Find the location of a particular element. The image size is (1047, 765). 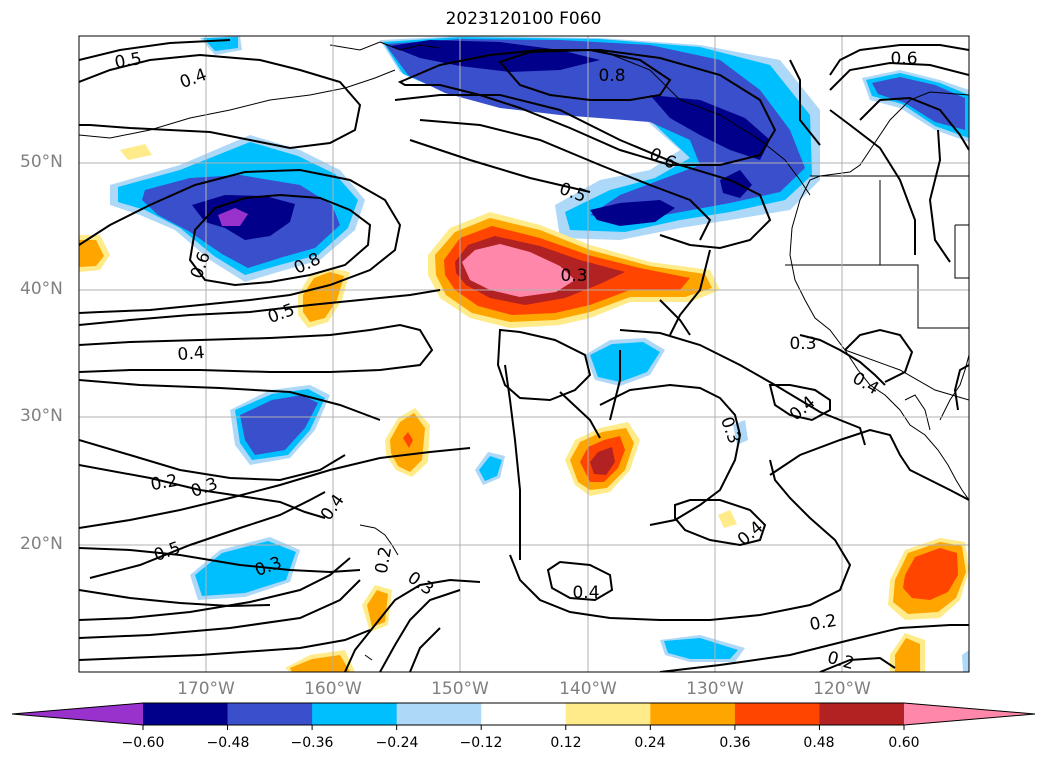

lat-label-40n: 40°N is located at coordinates (41, 289).